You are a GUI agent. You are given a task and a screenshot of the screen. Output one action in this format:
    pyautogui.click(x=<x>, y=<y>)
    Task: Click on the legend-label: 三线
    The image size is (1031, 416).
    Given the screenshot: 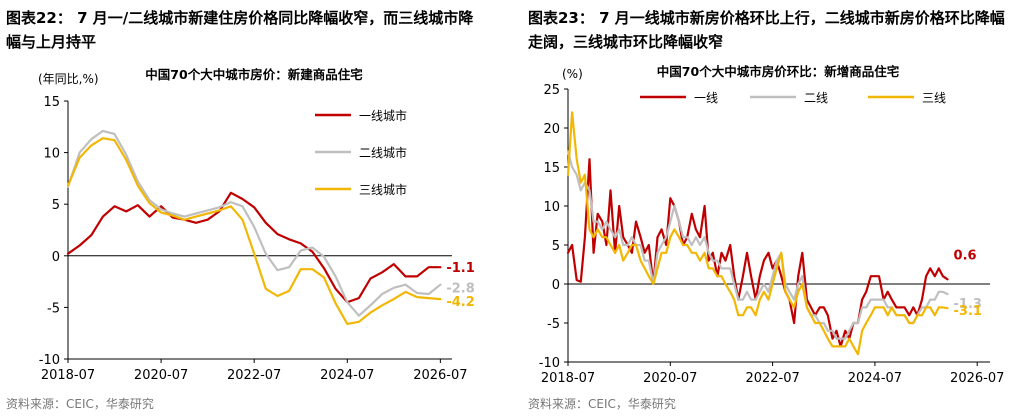 What is the action you would take?
    pyautogui.click(x=934, y=98)
    